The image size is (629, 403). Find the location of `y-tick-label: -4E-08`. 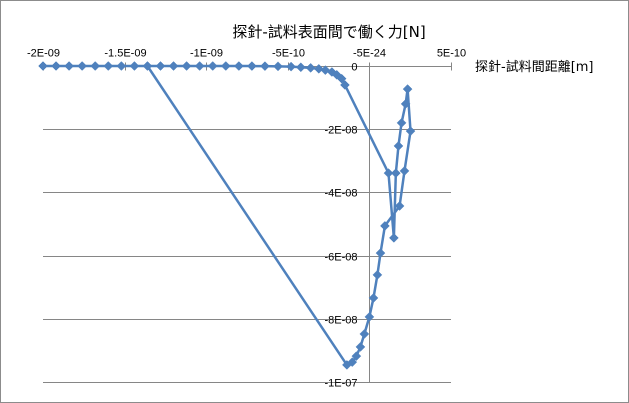

y-tick-label: -4E-08 is located at coordinates (340, 194).